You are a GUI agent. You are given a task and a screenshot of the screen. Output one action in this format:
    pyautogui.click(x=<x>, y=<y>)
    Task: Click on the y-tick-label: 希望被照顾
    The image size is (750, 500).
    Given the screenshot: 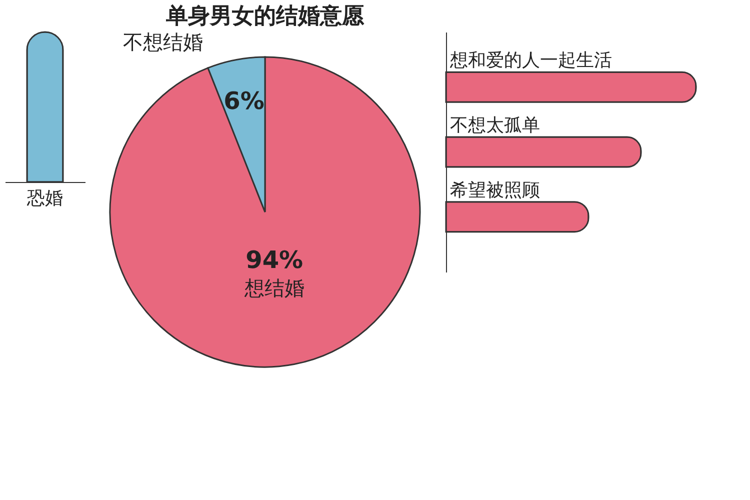 What is the action you would take?
    pyautogui.click(x=495, y=190)
    